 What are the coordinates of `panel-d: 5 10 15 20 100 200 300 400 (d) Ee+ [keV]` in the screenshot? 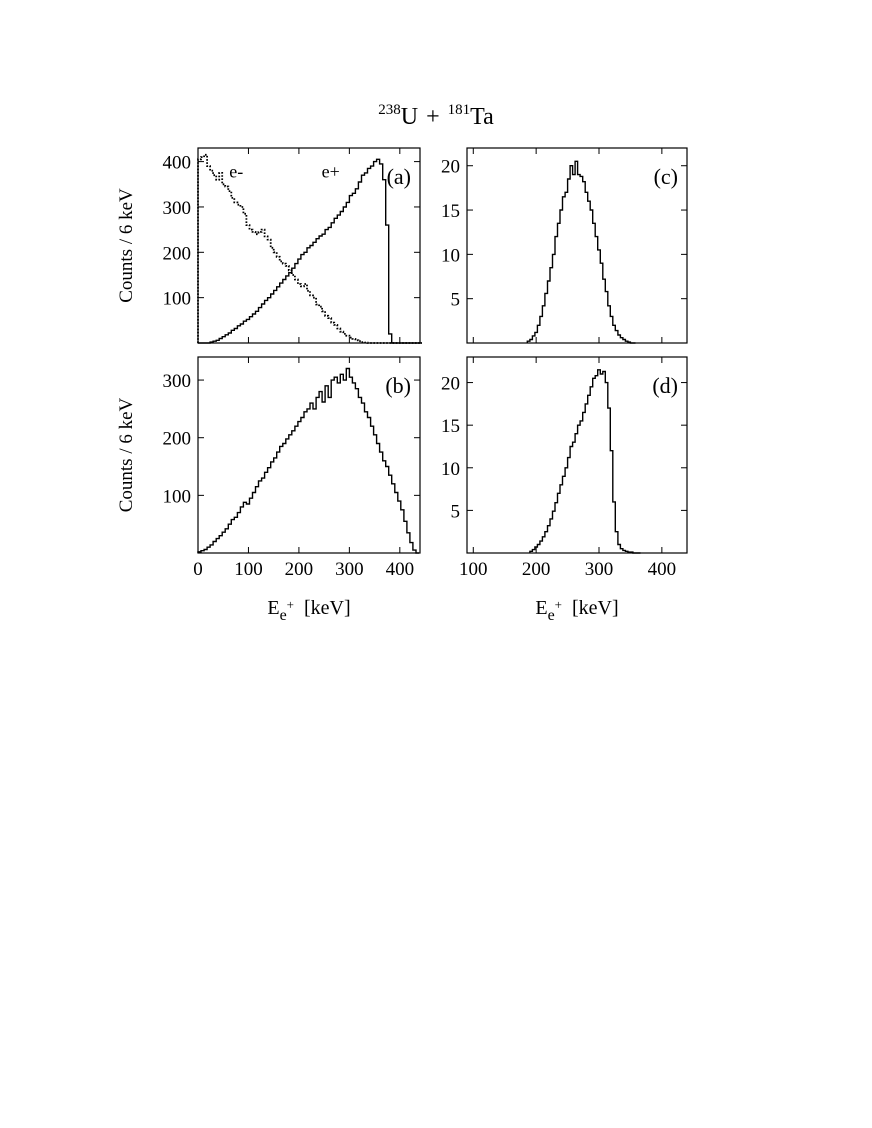 It's located at (564, 490).